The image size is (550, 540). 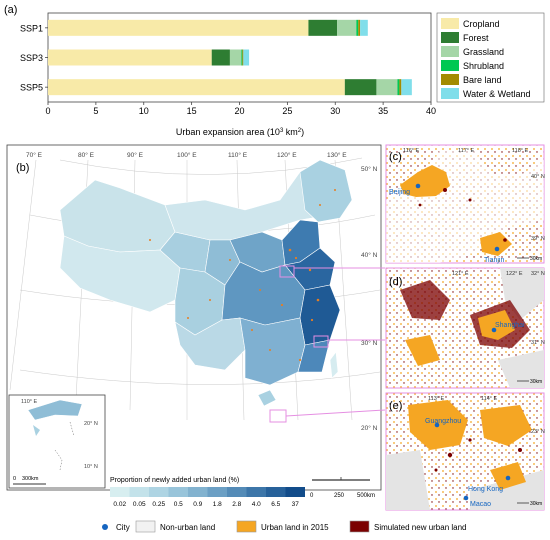 I want to click on lon-label: 130° E, so click(x=337, y=155).